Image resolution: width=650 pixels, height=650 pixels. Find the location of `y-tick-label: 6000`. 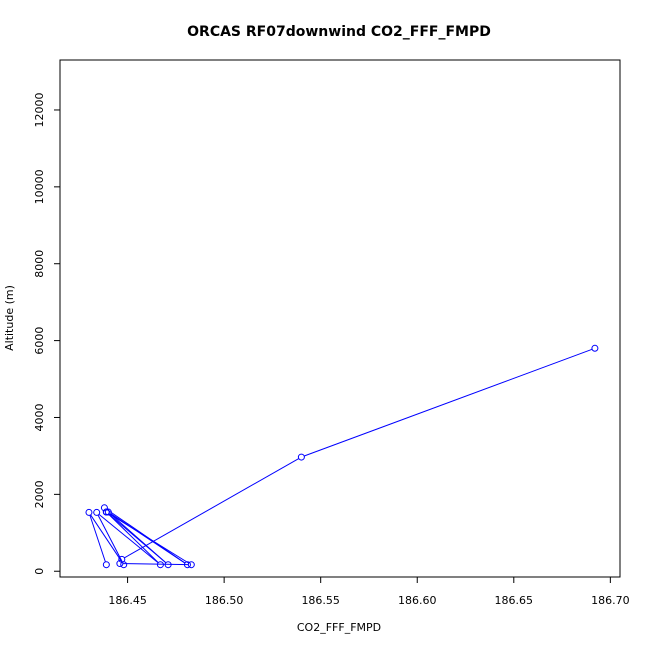

y-tick-label: 6000 is located at coordinates (39, 341).